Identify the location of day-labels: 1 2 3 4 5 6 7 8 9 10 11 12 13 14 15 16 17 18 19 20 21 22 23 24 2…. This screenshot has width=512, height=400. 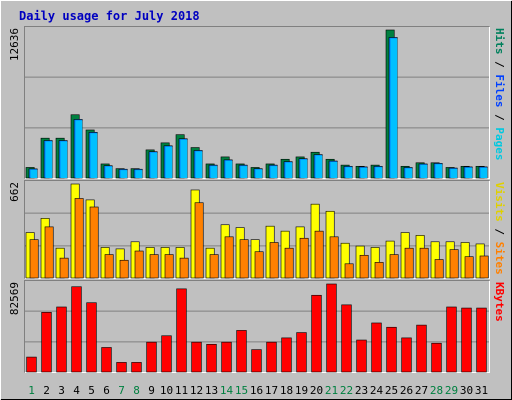
(258, 390).